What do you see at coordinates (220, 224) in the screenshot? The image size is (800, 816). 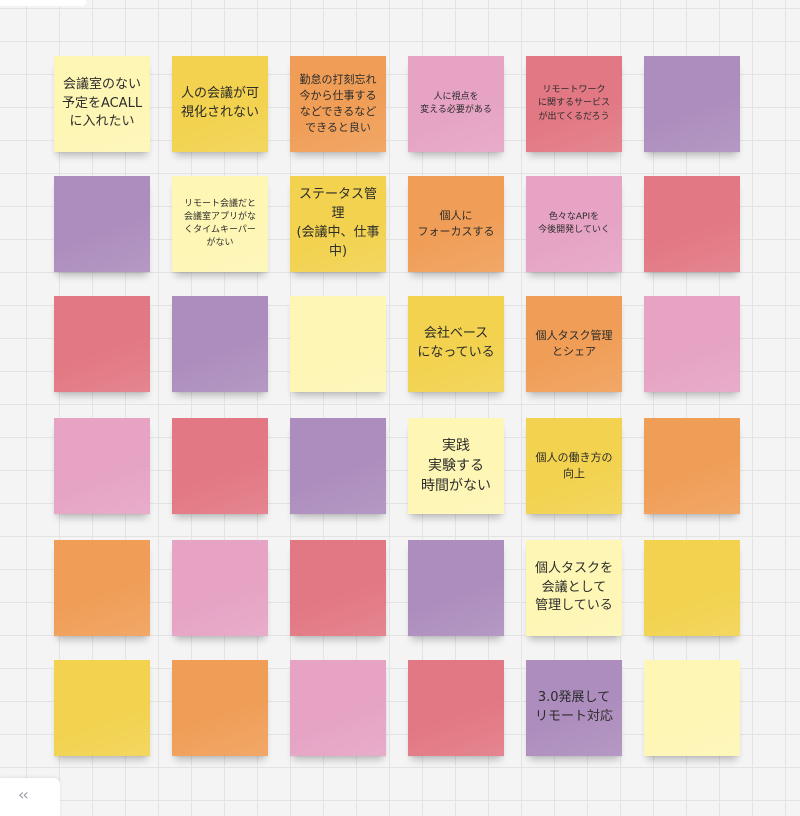 I see `sticky-note: リモート会議だと 会議室アプリがな くタイムキーパー がない` at bounding box center [220, 224].